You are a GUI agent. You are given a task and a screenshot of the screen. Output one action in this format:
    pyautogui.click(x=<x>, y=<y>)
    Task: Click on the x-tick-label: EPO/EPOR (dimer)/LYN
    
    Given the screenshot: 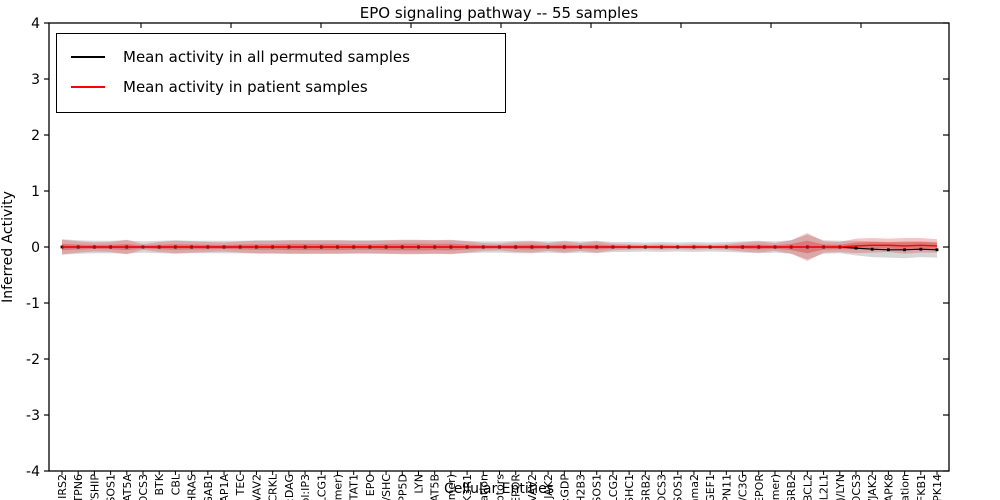 What is the action you would take?
    pyautogui.click(x=840, y=487)
    